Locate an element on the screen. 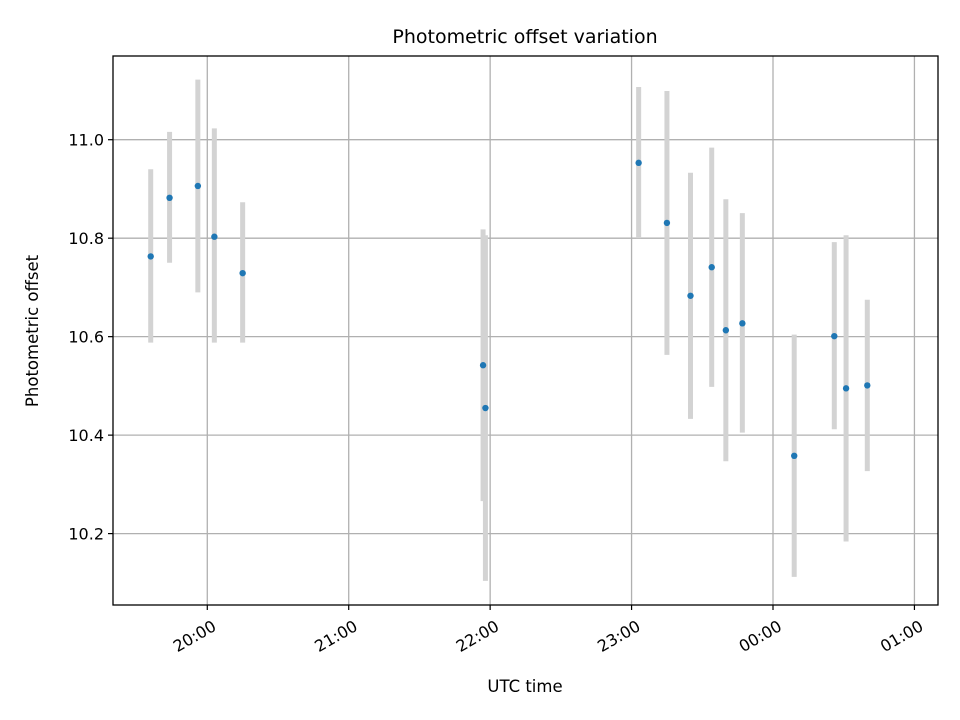 The height and width of the screenshot is (720, 960). y-tick-label: 10.2 is located at coordinates (86, 534).